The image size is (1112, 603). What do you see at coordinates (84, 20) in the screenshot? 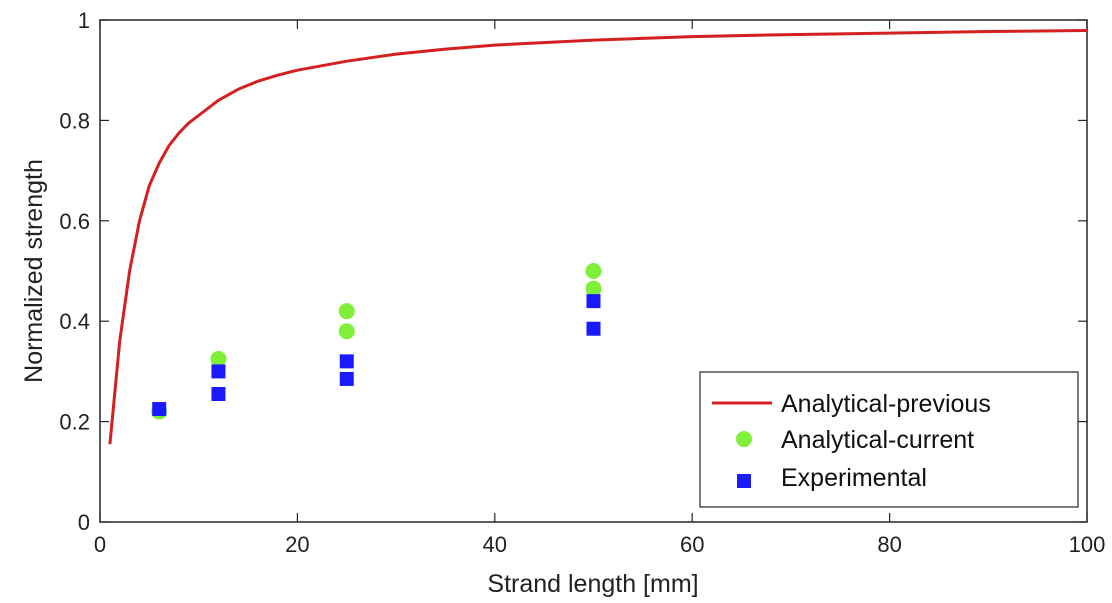
I see `y-tick-label: 1` at bounding box center [84, 20].